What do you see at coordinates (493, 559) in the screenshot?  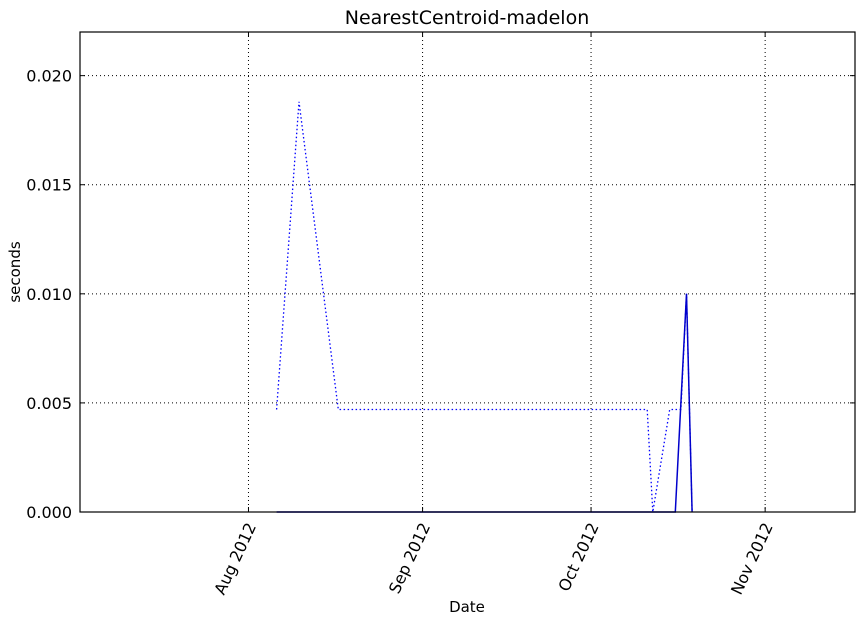 I see `x-tick-labels: Aug 2012 Sep 2012 Oct 2012 Nov 2012` at bounding box center [493, 559].